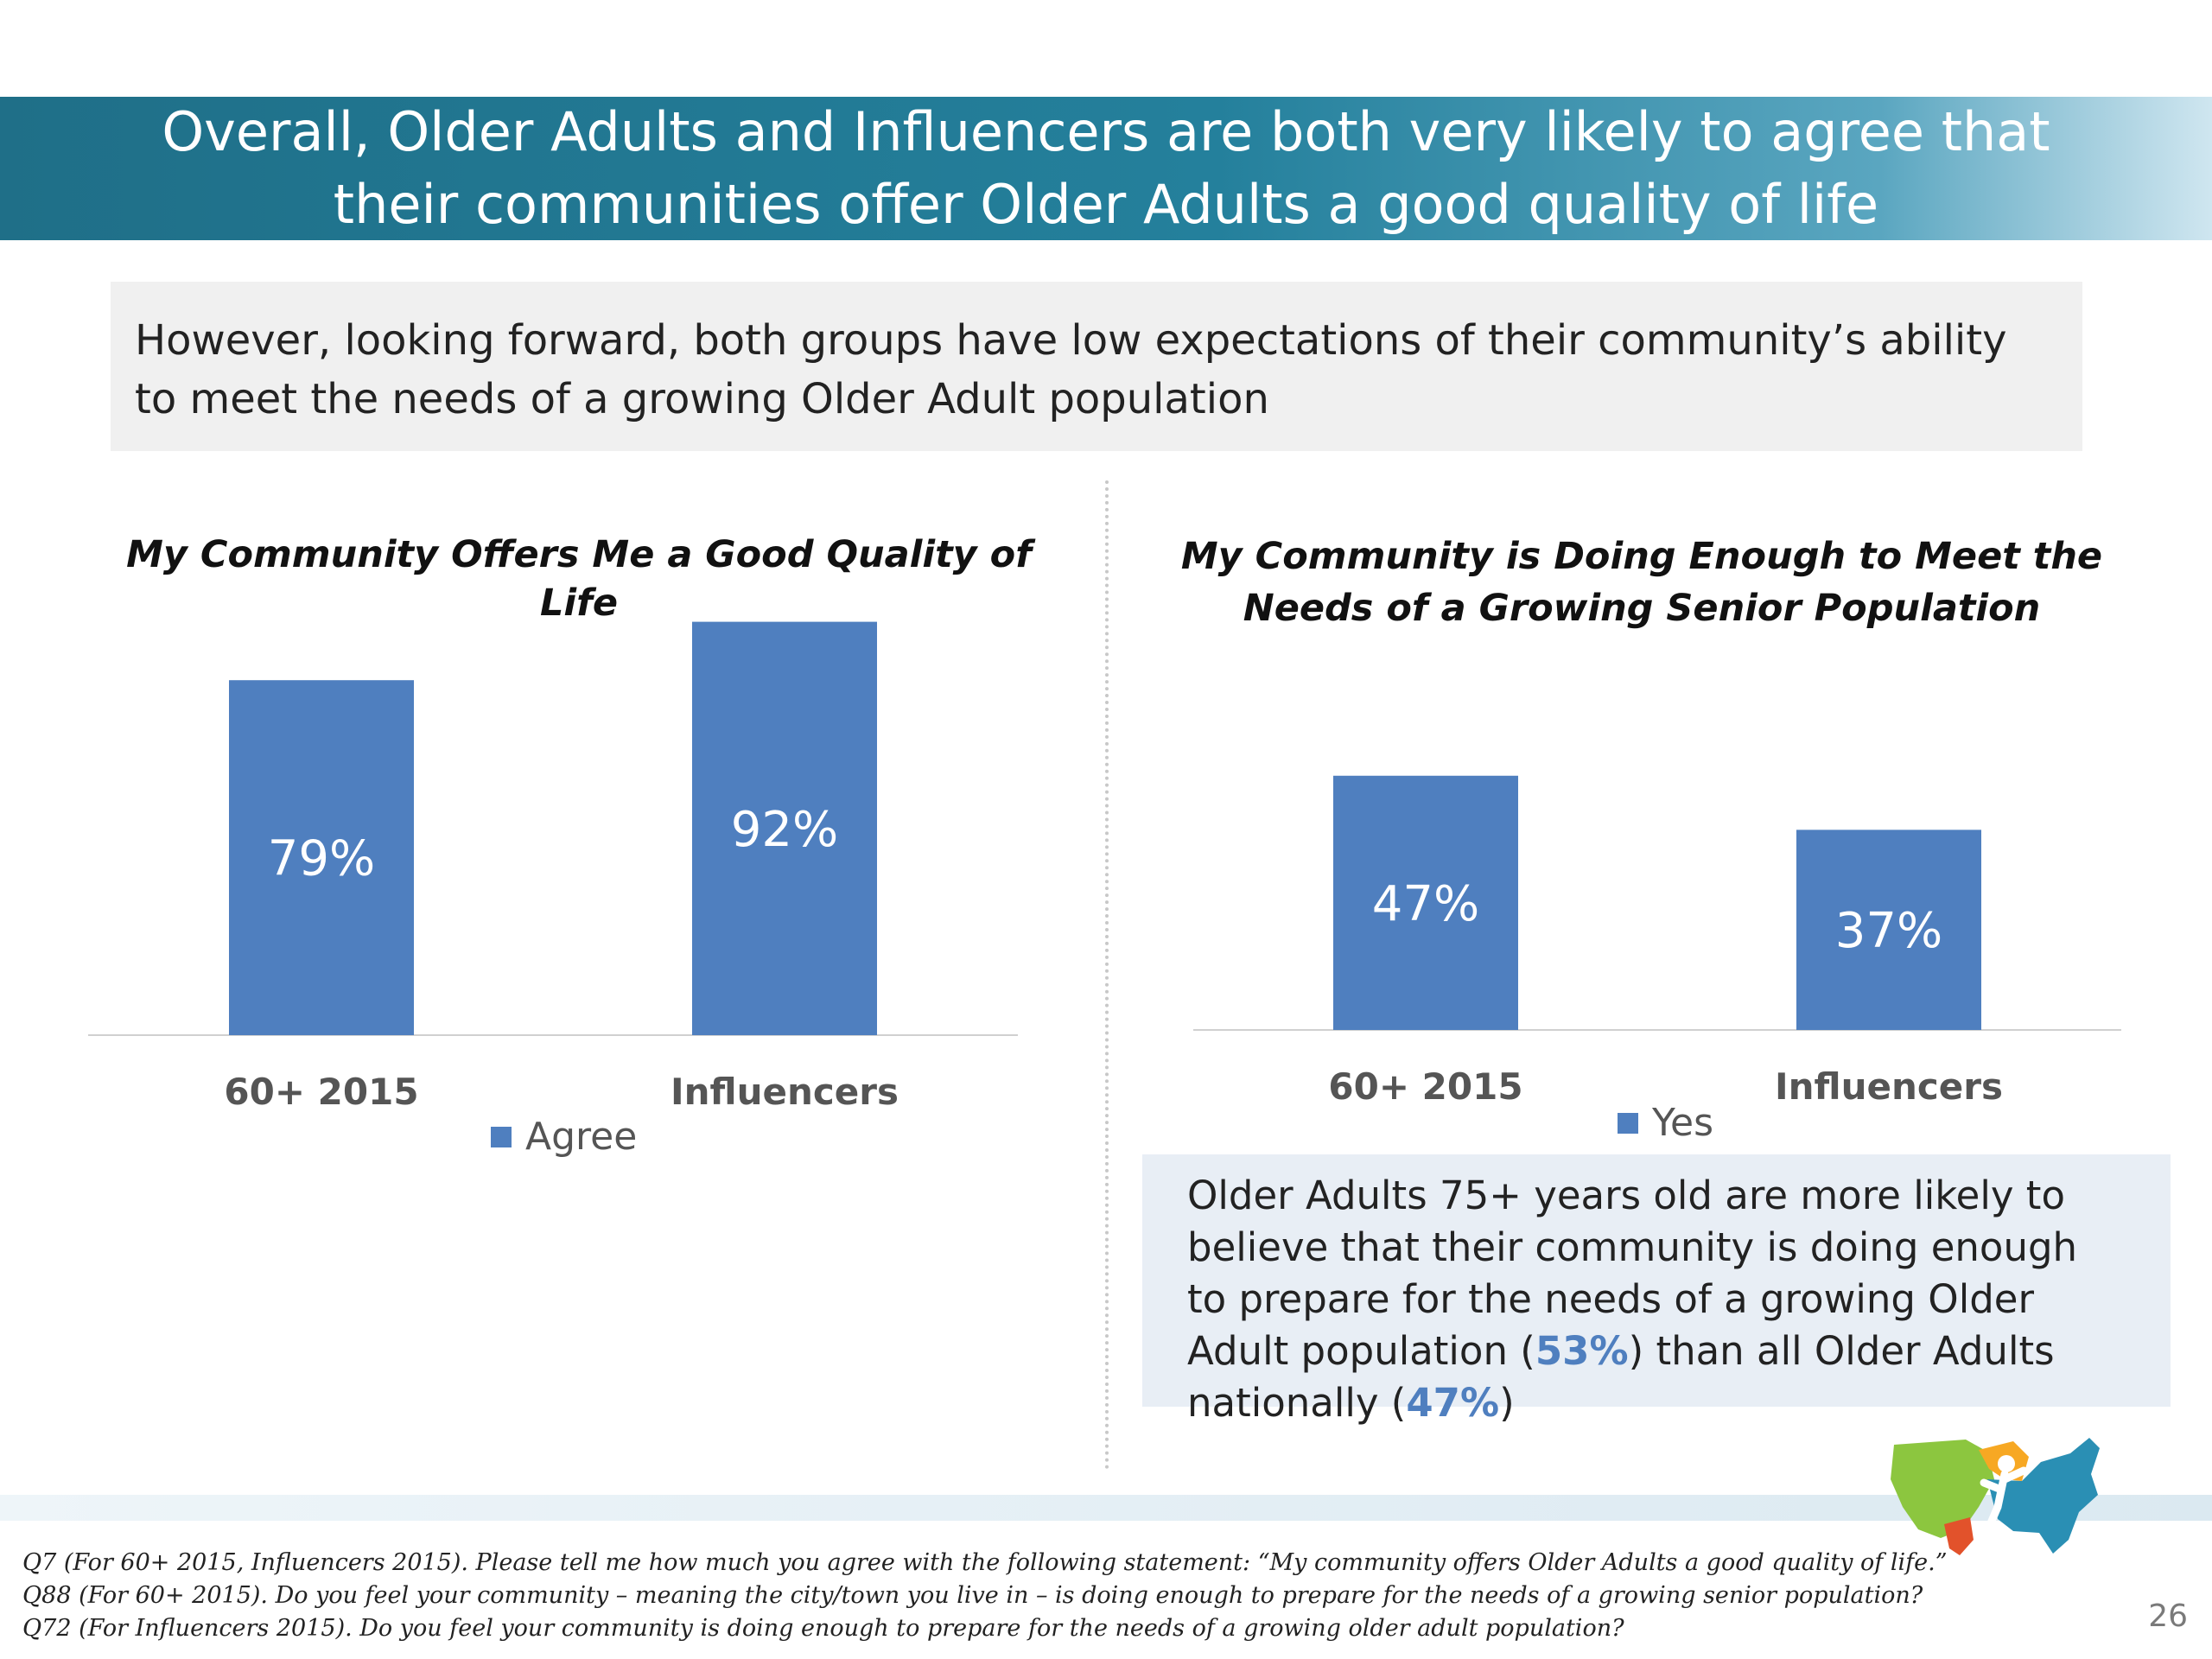 This screenshot has height=1659, width=2212. I want to click on chart-1-legend-label: Agree, so click(581, 1137).